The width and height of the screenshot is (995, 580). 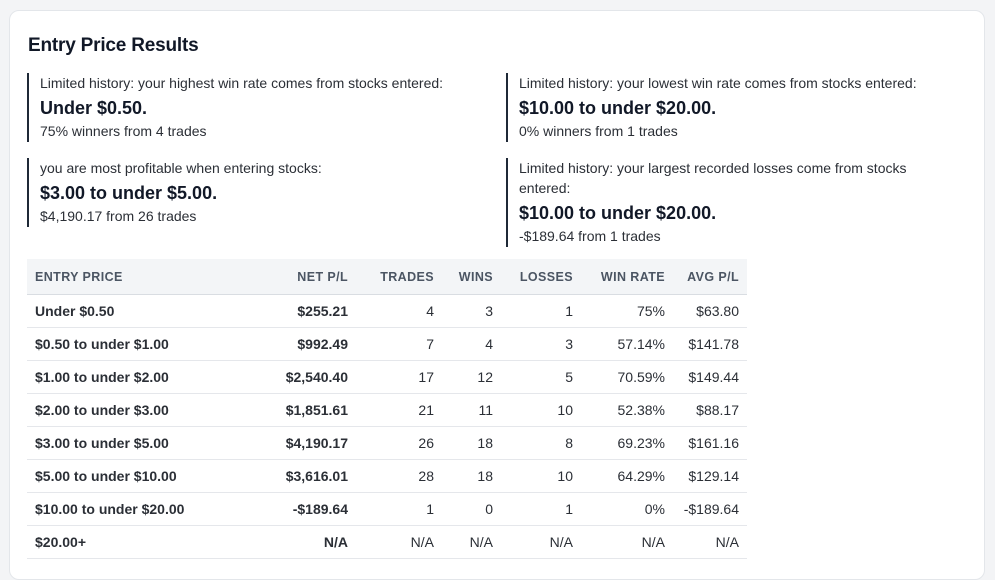 I want to click on cell-net-pl: N/A, so click(x=307, y=542).